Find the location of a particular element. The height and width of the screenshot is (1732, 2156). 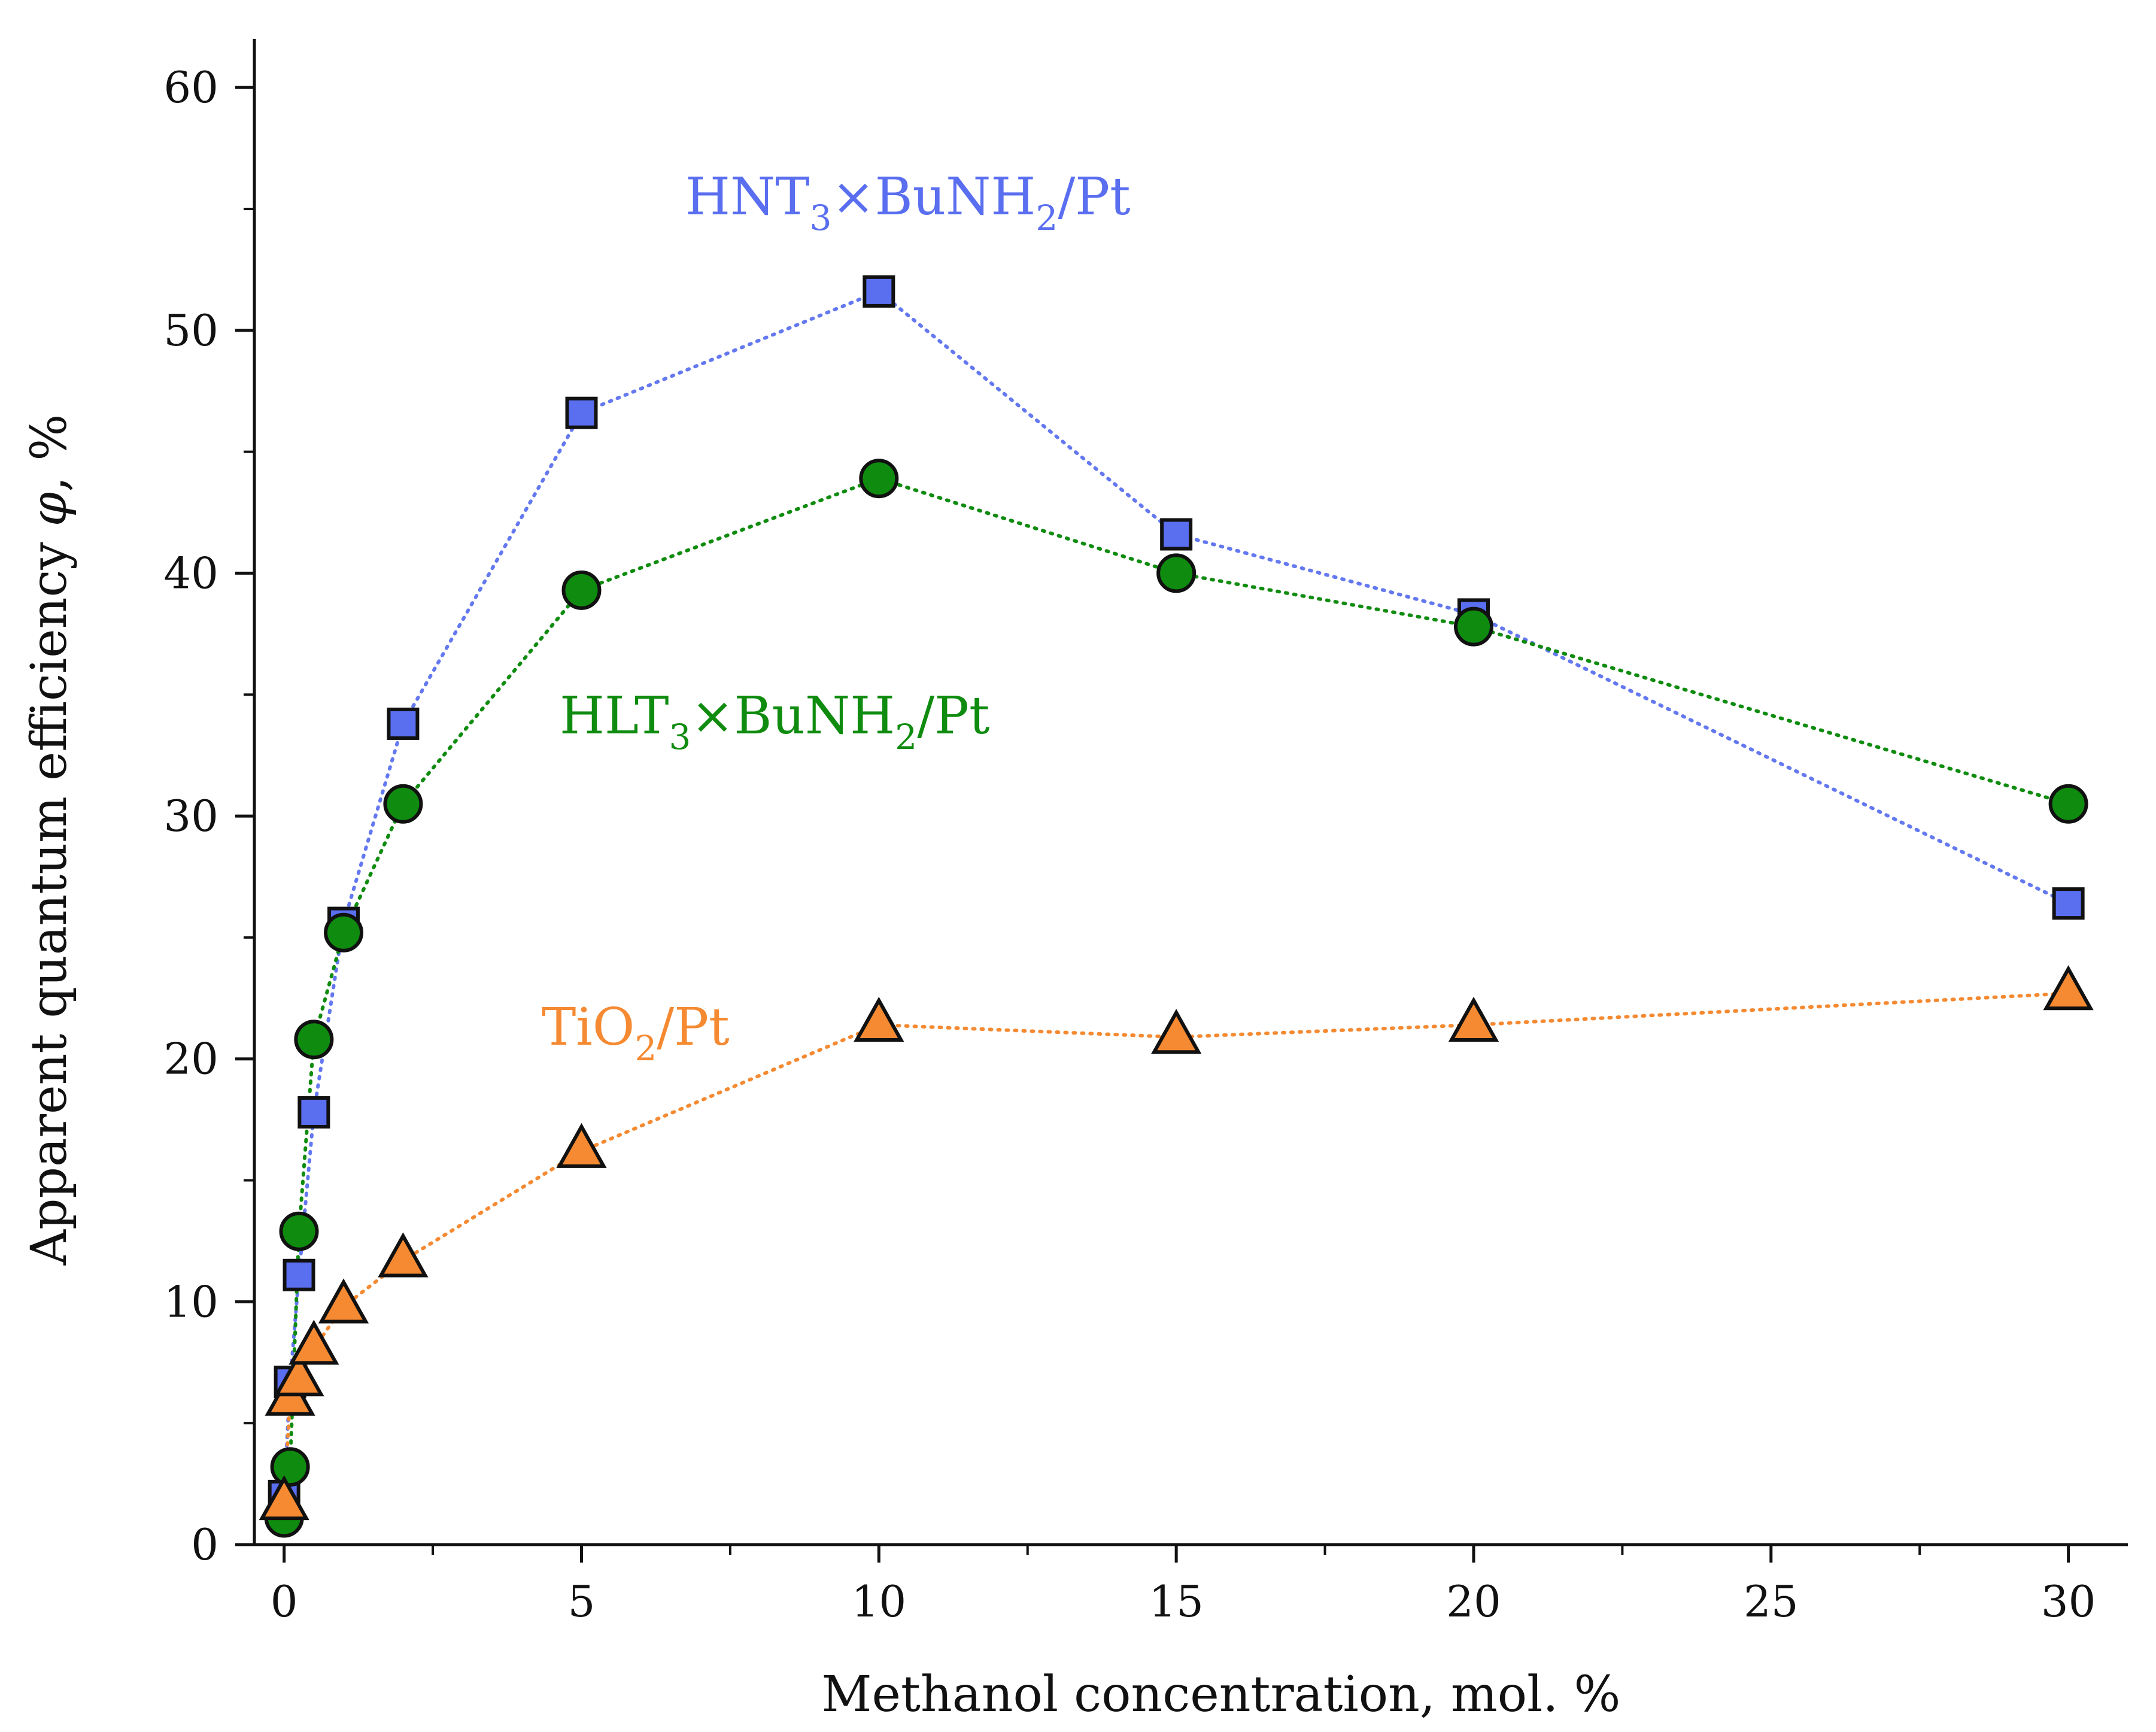

y-tick-label: 60 is located at coordinates (191, 87).